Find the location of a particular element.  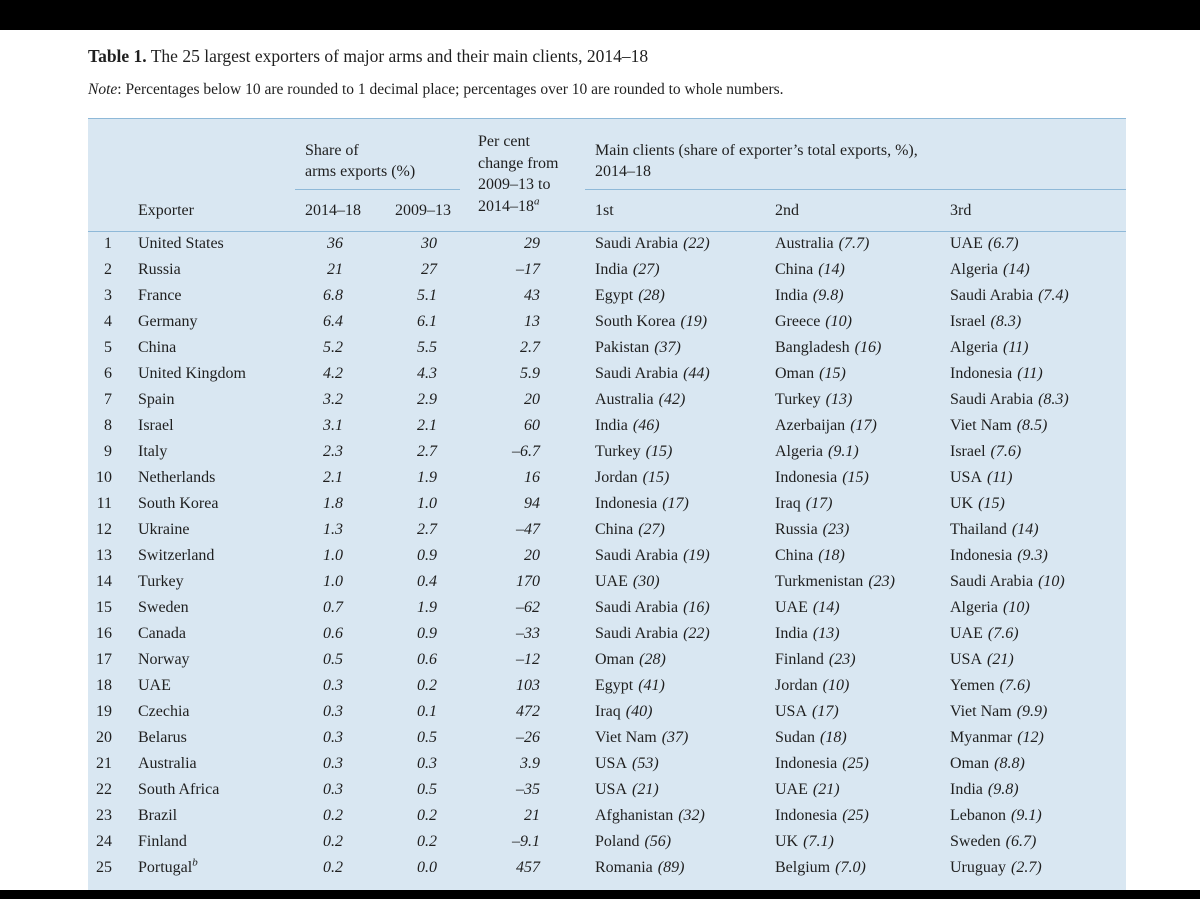

client-2nd-cell: UAE (21) is located at coordinates (852, 790).